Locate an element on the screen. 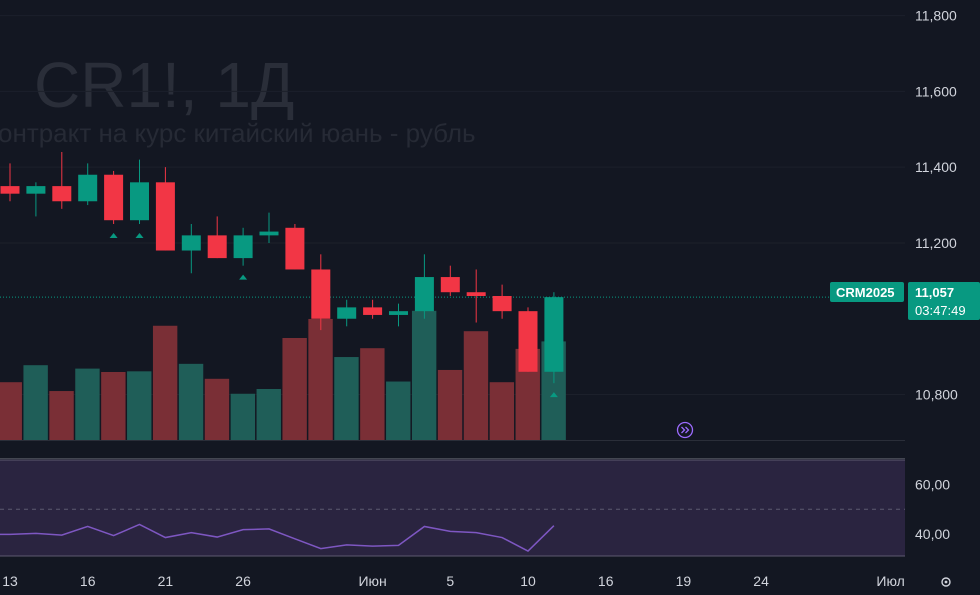 Image resolution: width=980 pixels, height=595 pixels. time-axis: 13 16 21 26 Июн 5 10 16 19 24 Июл is located at coordinates (453, 581).